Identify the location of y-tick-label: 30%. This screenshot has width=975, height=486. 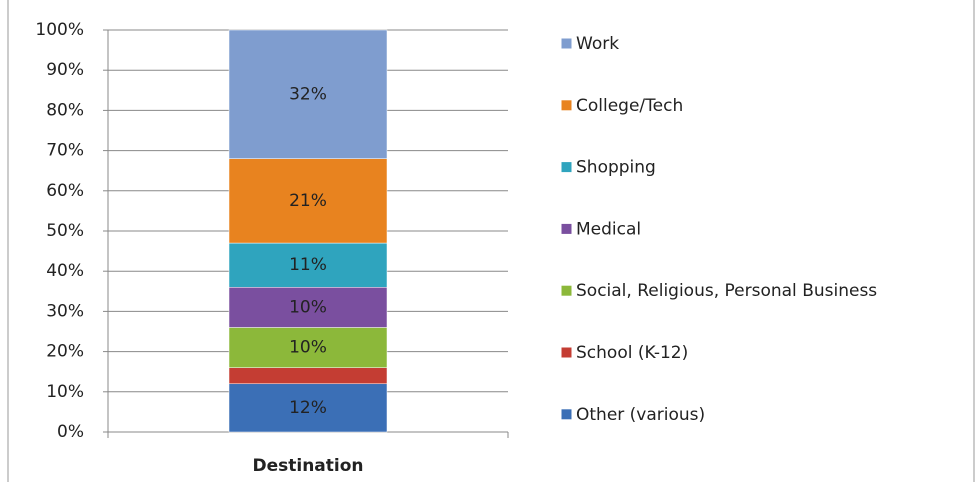
(65, 311).